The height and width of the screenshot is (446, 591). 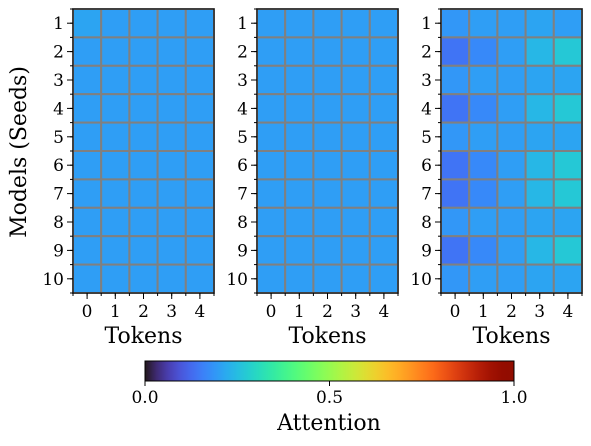 What do you see at coordinates (19, 152) in the screenshot?
I see `y-axis-label: Models (Seeds)` at bounding box center [19, 152].